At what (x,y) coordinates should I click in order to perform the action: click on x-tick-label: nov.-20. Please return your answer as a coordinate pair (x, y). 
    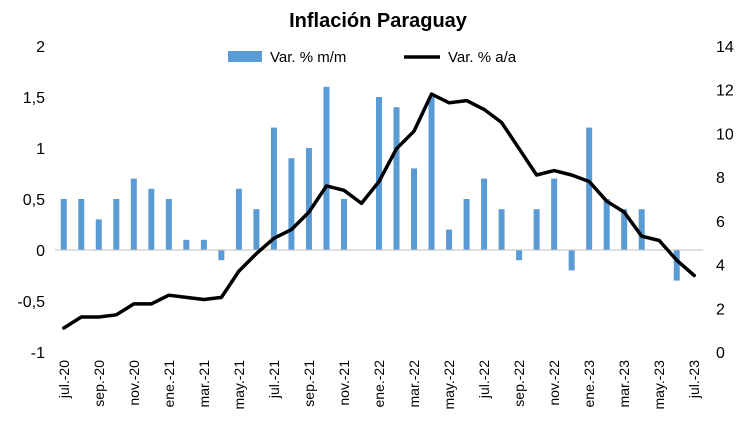
    Looking at the image, I should click on (134, 383).